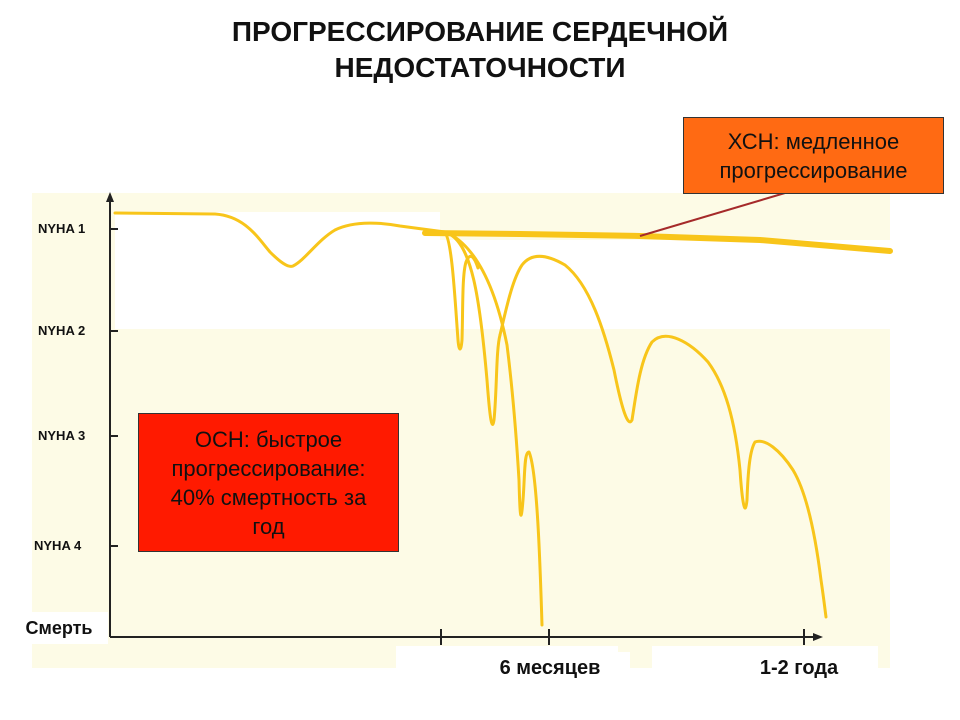 This screenshot has height=720, width=960. What do you see at coordinates (268, 439) in the screenshot?
I see `osn-box-line-1: ОСН: быстрое` at bounding box center [268, 439].